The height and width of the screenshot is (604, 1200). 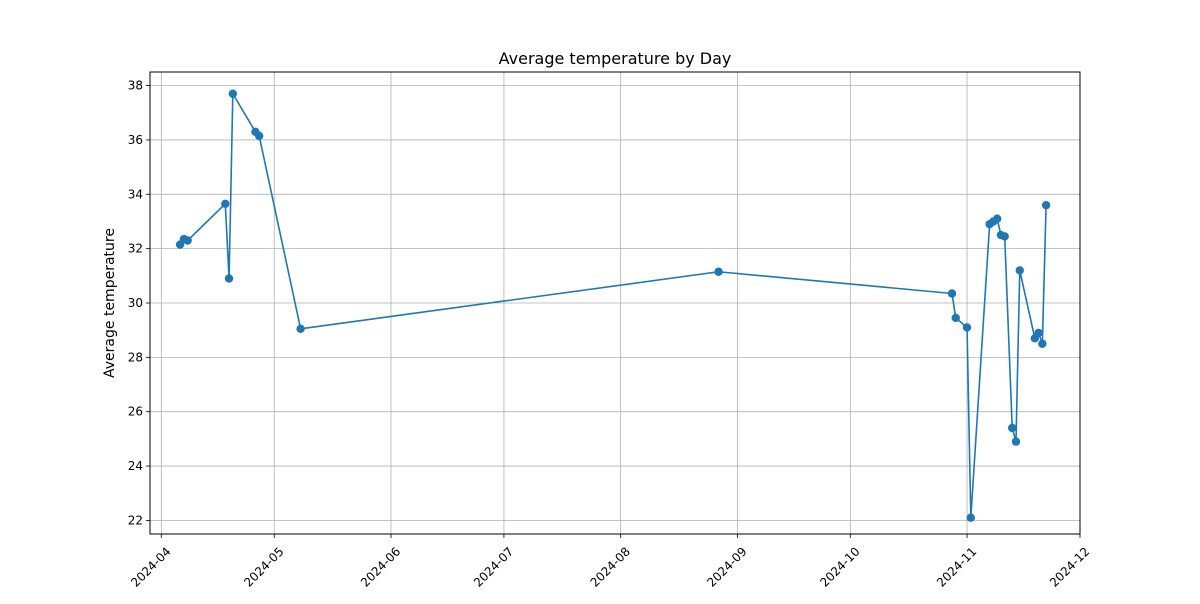 What do you see at coordinates (110, 303) in the screenshot?
I see `y-axis-title: Average temperature` at bounding box center [110, 303].